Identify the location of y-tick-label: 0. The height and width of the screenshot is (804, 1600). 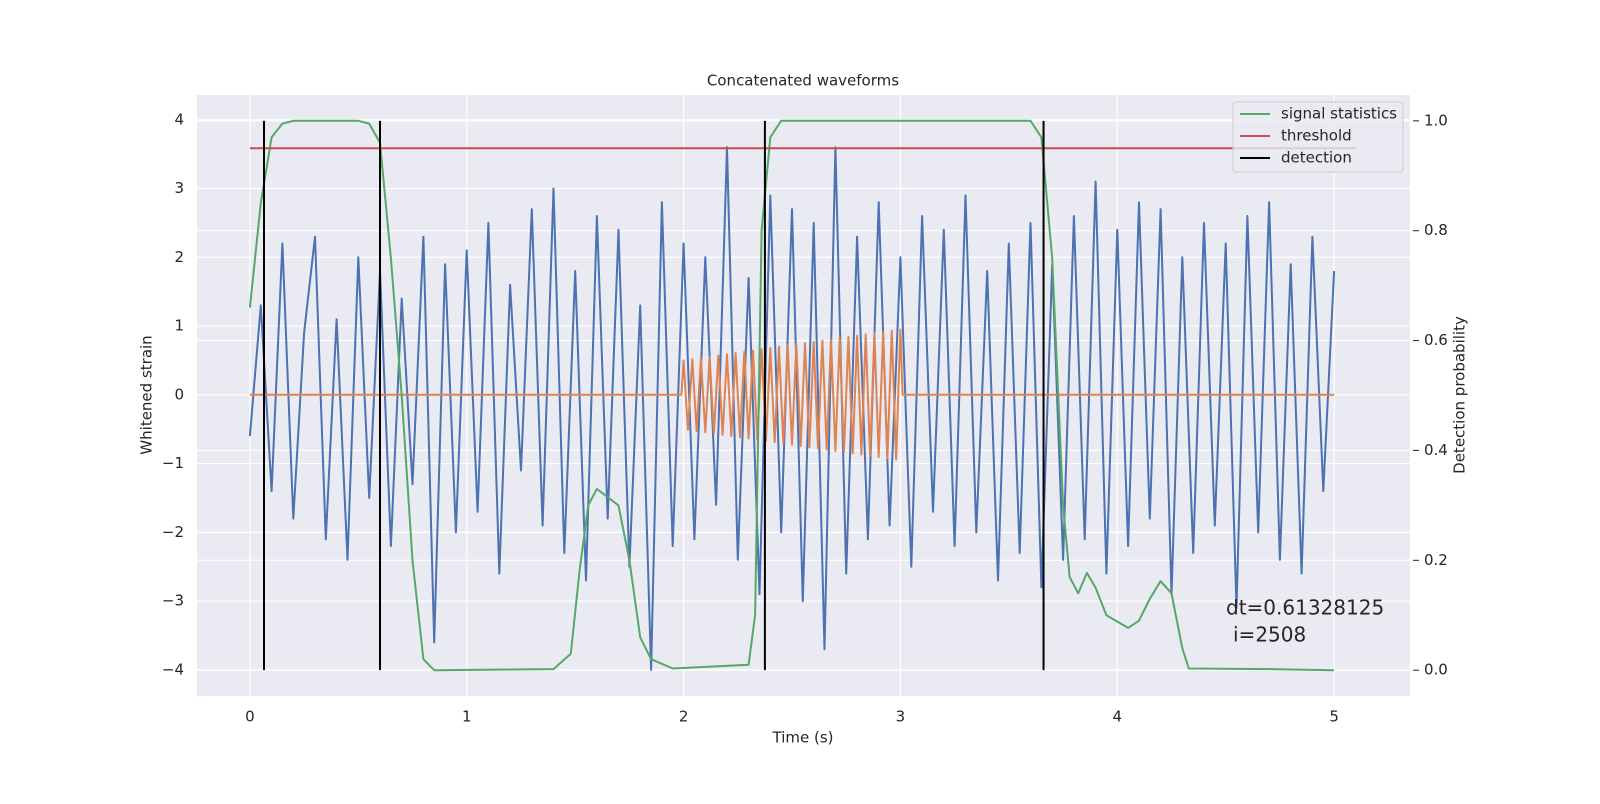
(179, 394).